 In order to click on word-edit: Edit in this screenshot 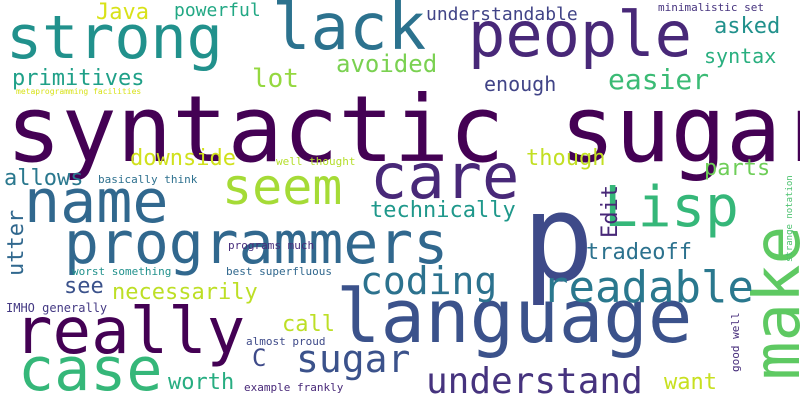, I will do `click(610, 211)`.